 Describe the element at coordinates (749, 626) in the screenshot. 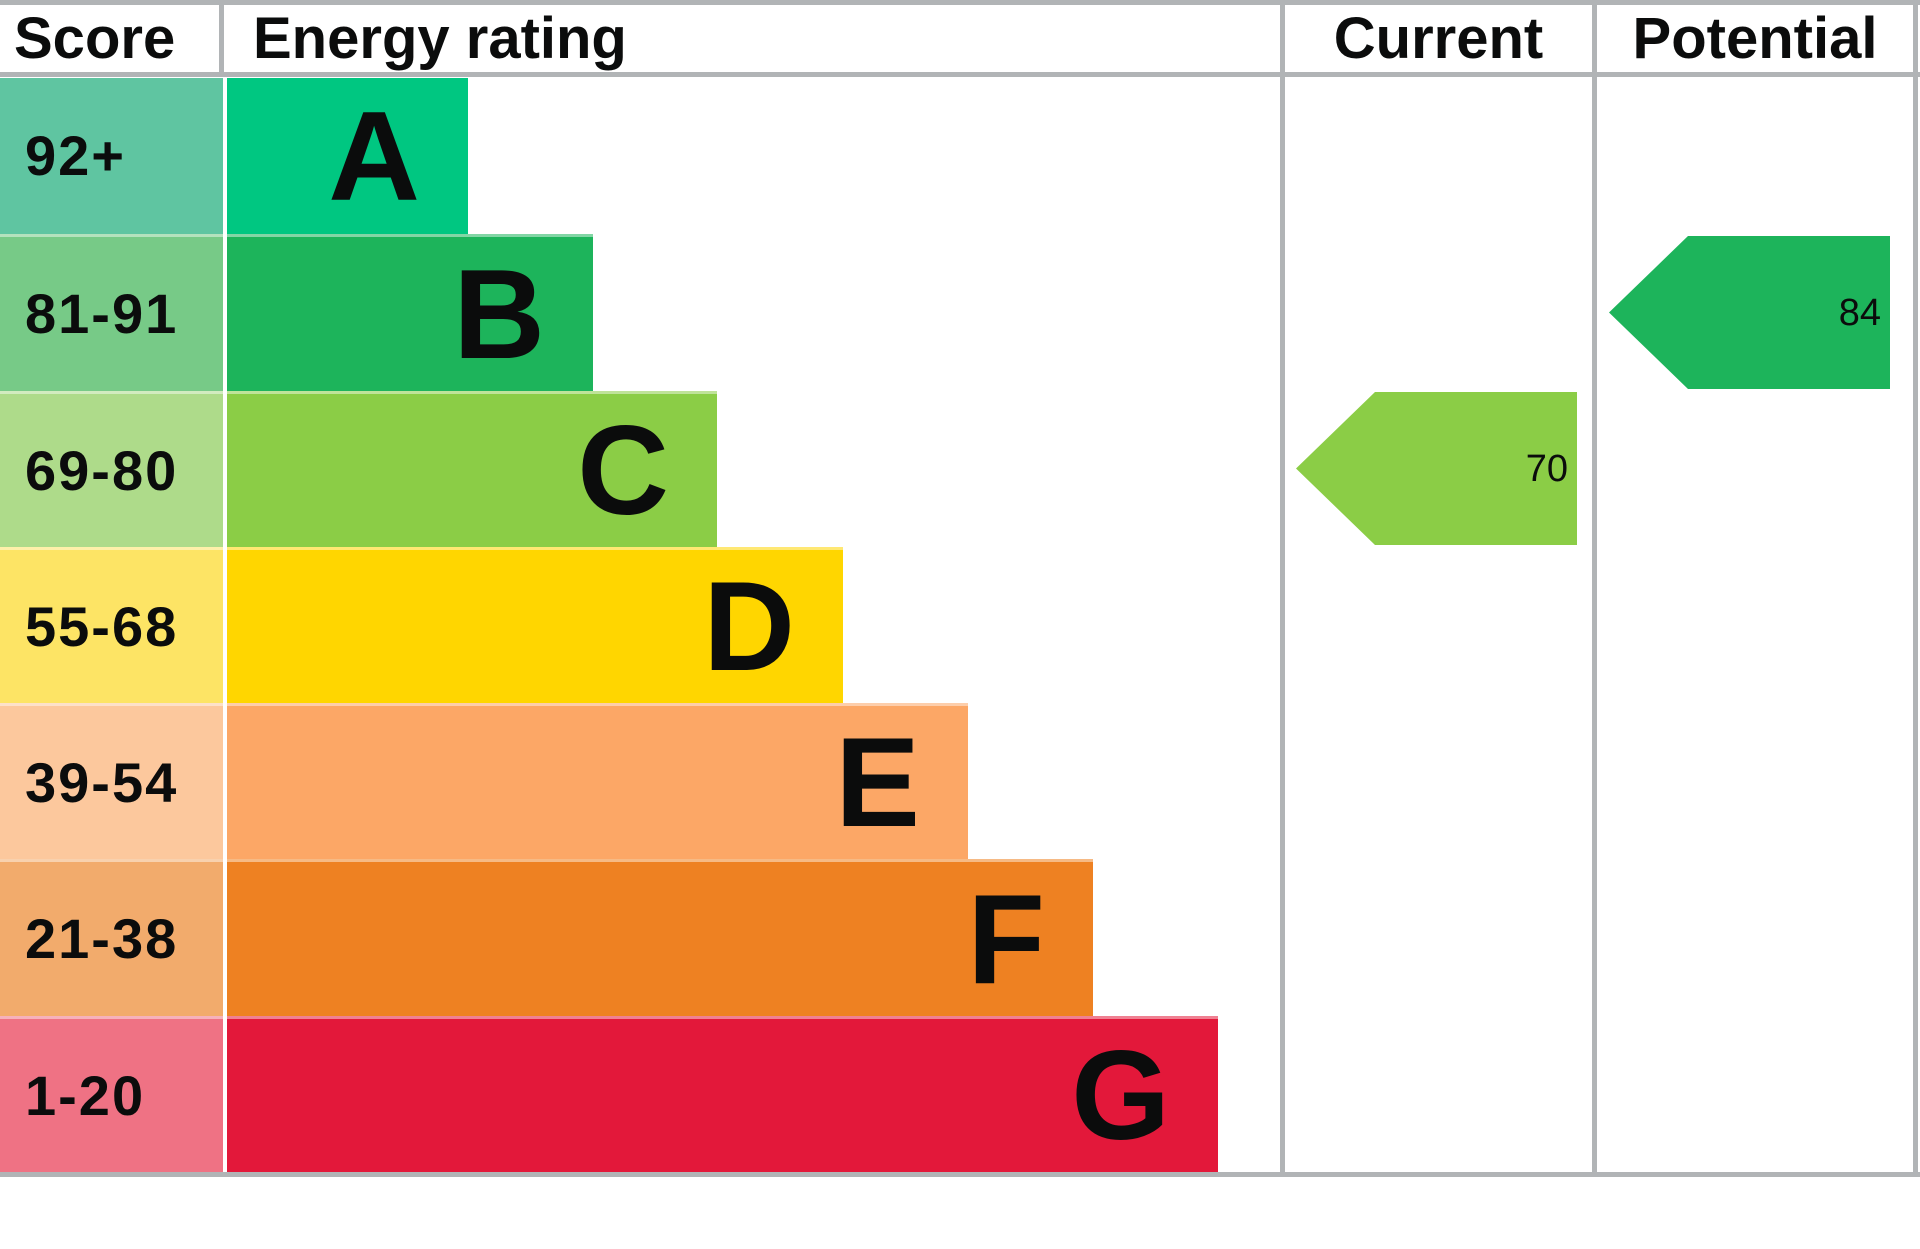

I see `band-letter: D` at that location.